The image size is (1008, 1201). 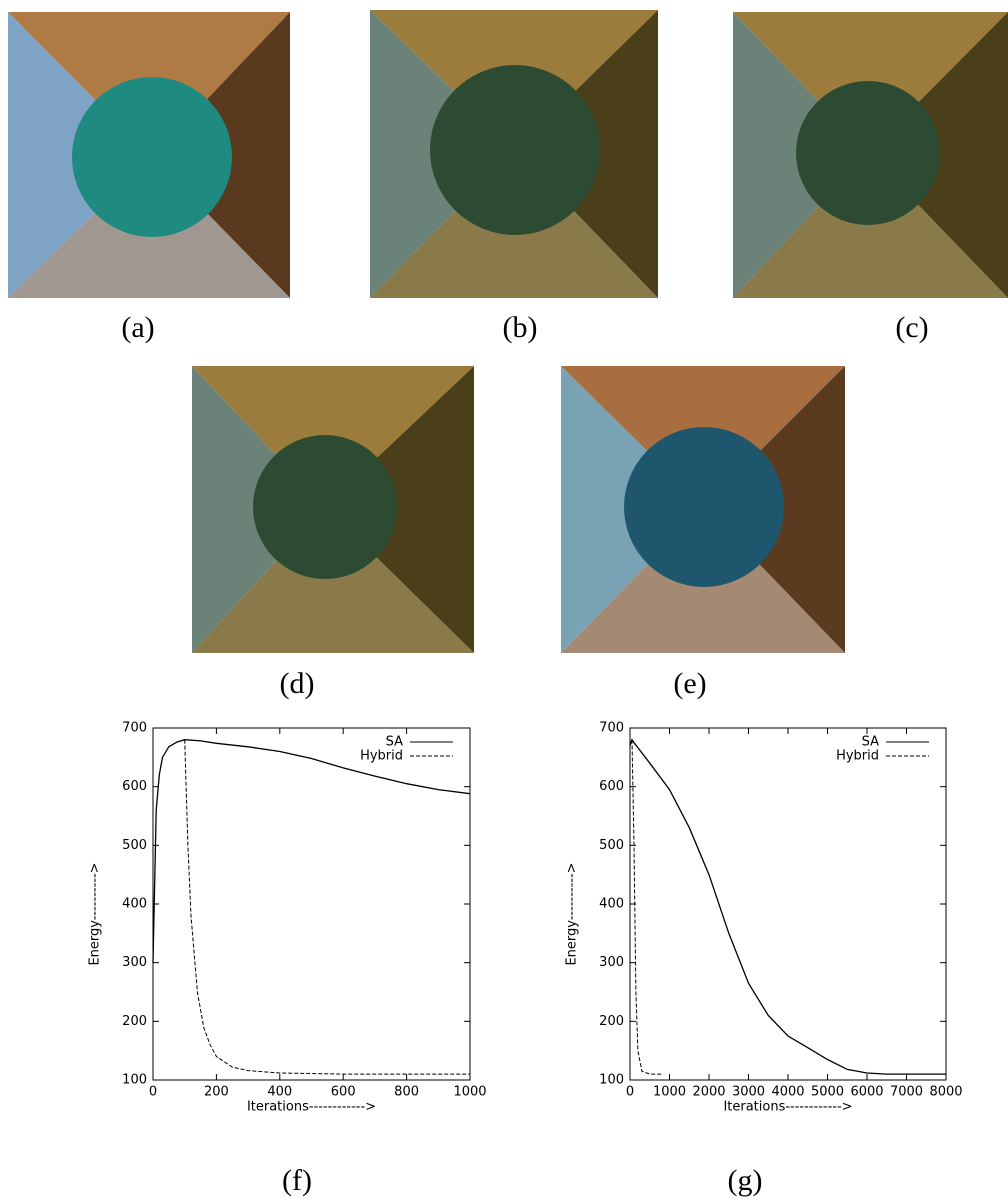 What do you see at coordinates (911, 327) in the screenshot?
I see `caption: (c)` at bounding box center [911, 327].